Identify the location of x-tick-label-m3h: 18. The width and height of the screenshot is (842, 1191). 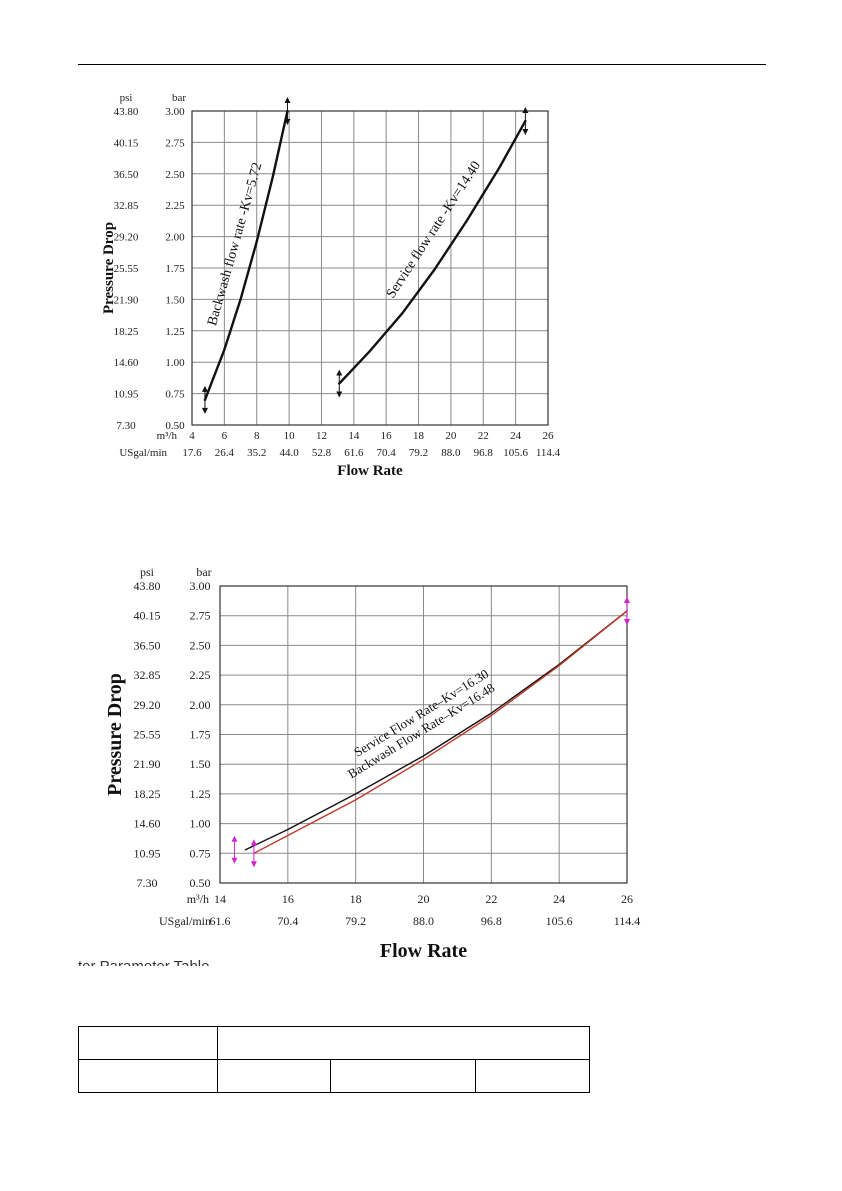
(356, 899).